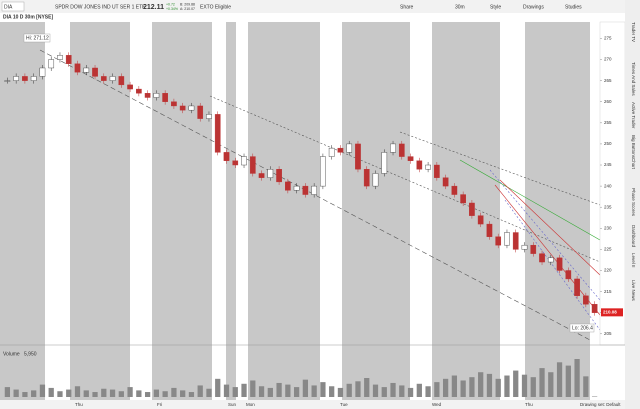 The image size is (640, 409). Describe the element at coordinates (608, 333) in the screenshot. I see `y-tick-label: 205` at that location.